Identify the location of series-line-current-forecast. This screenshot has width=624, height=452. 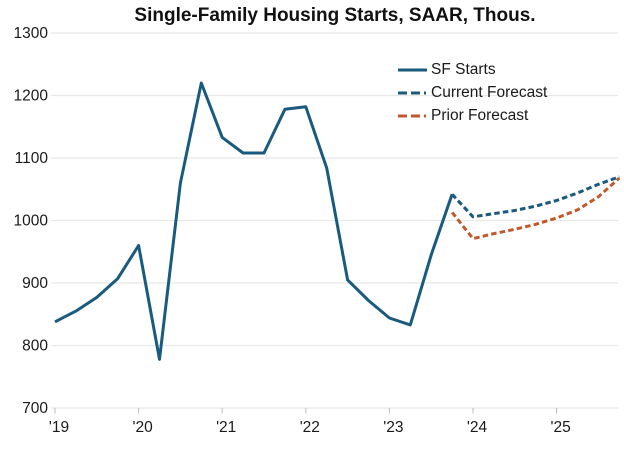
(535, 197).